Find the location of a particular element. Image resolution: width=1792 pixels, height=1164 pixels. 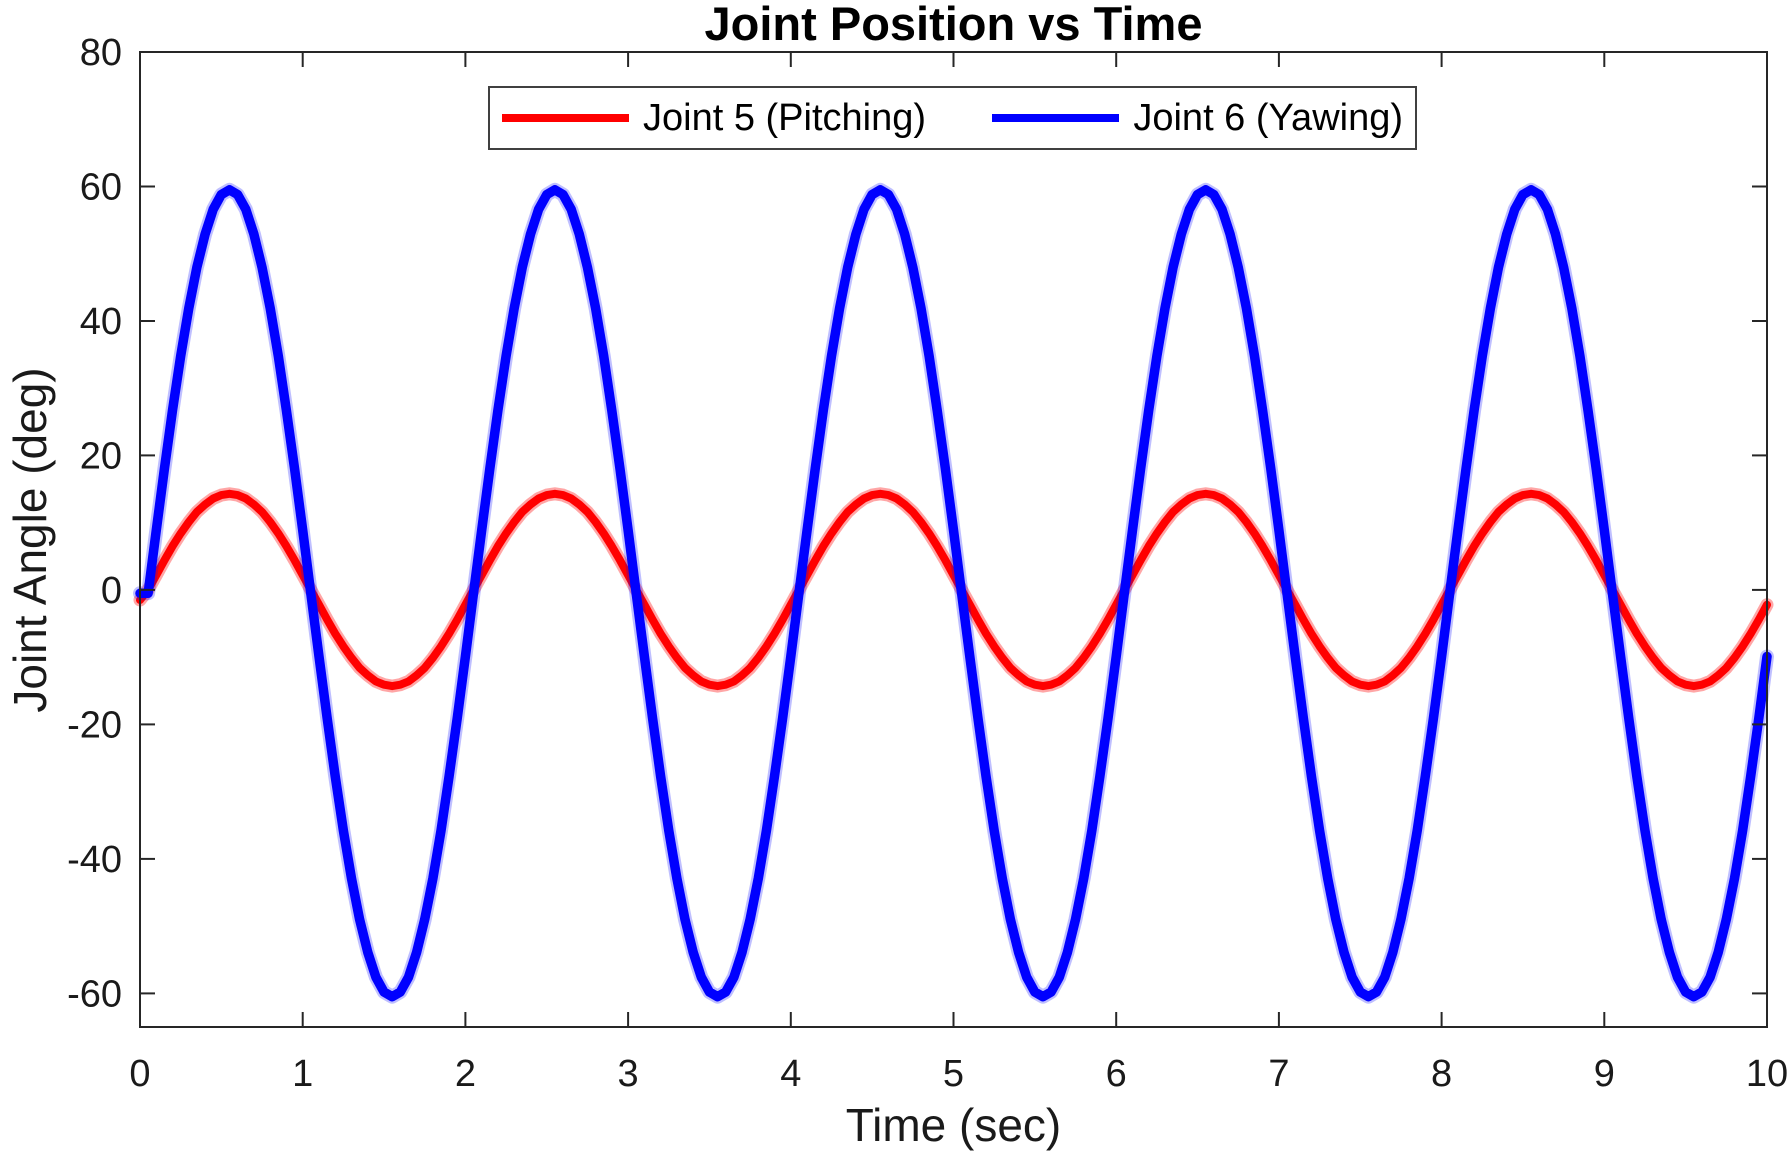

x-tick-label: 0 is located at coordinates (139, 1074).